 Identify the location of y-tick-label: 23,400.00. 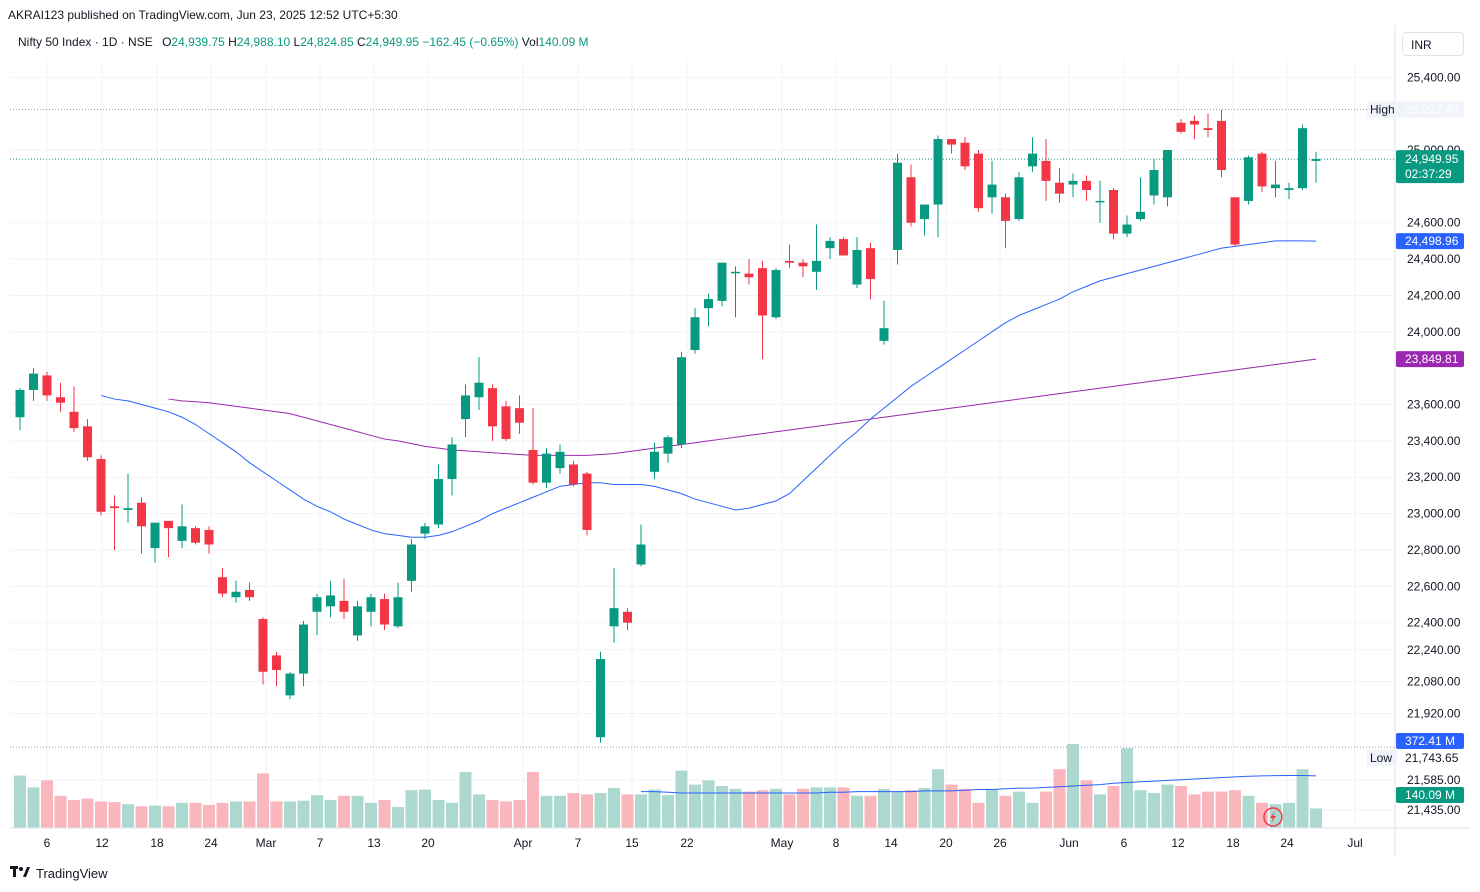
(1434, 441).